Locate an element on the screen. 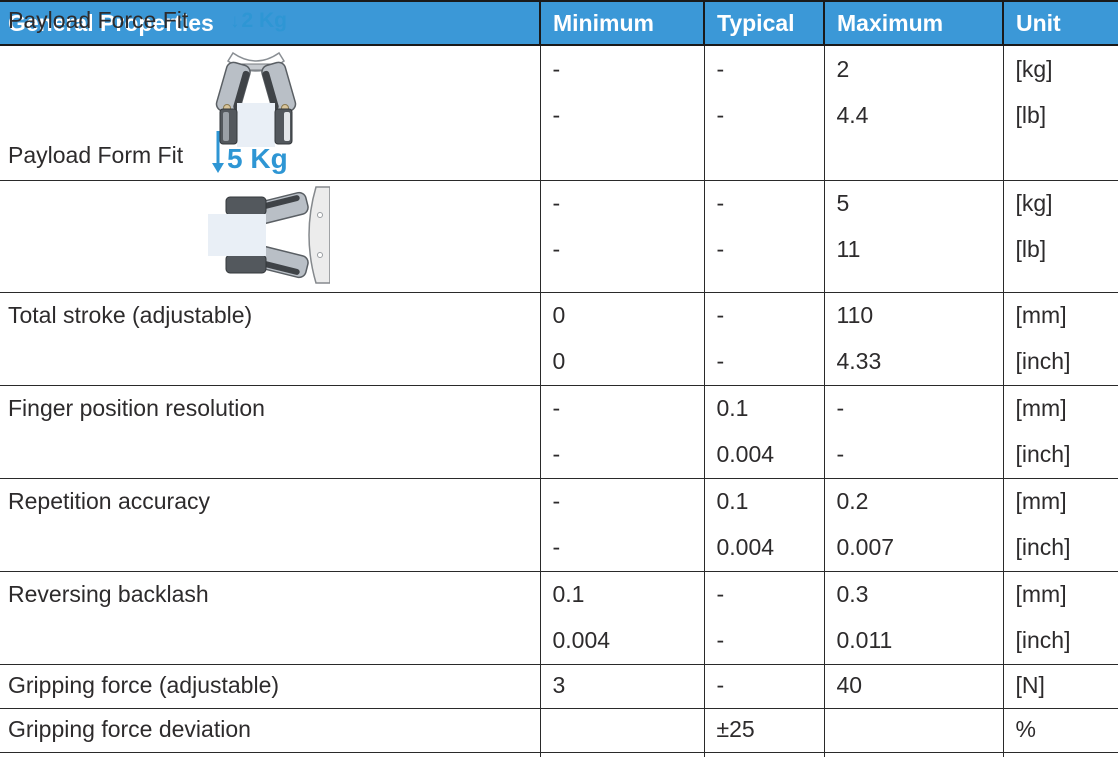 Image resolution: width=1118 pixels, height=757 pixels. header-typical: Typical is located at coordinates (763, 23).